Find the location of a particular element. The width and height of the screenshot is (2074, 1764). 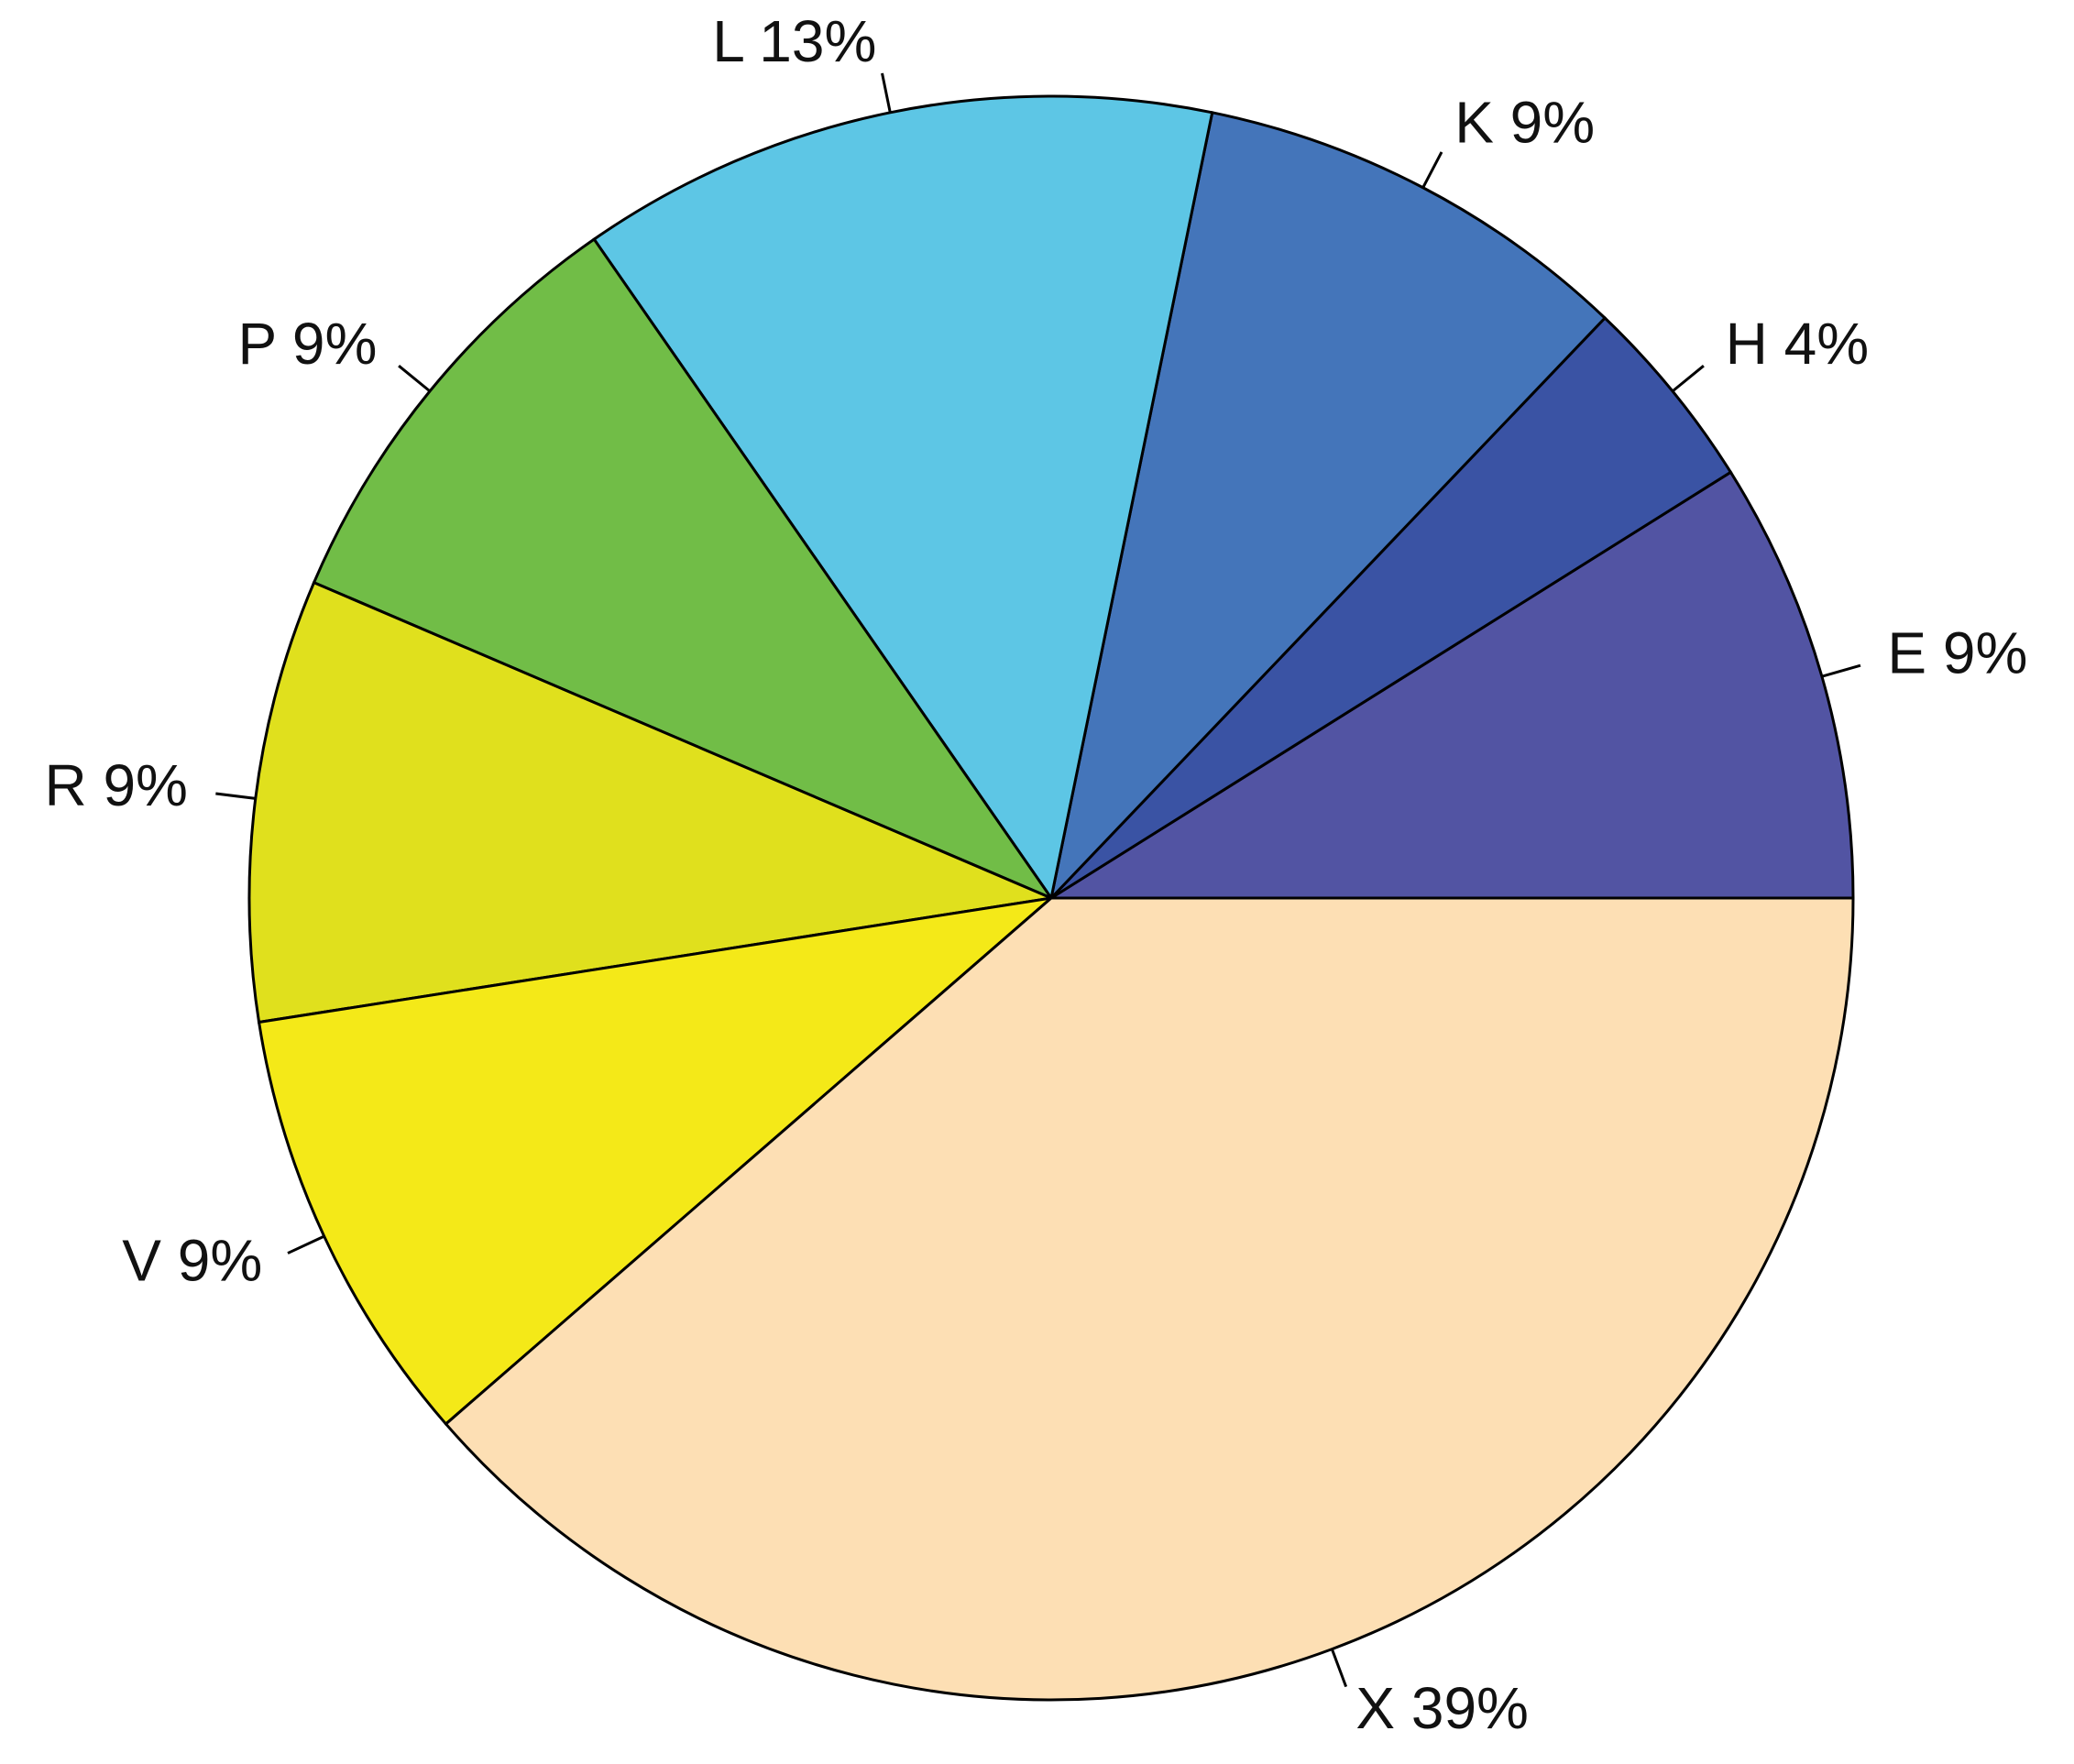

slice-label: L 13% is located at coordinates (794, 41).